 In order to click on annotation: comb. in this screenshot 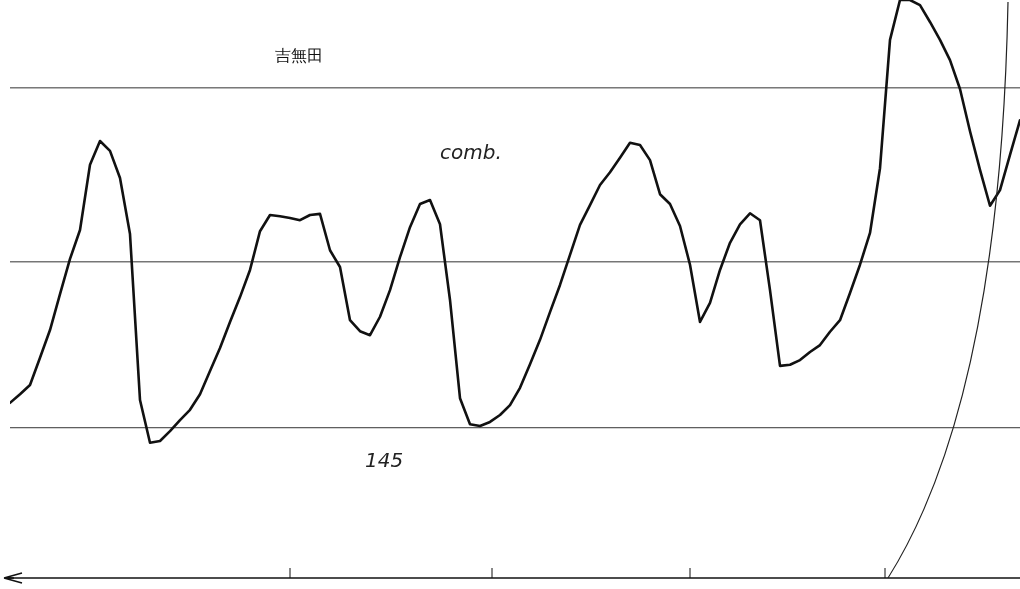, I will do `click(471, 152)`.